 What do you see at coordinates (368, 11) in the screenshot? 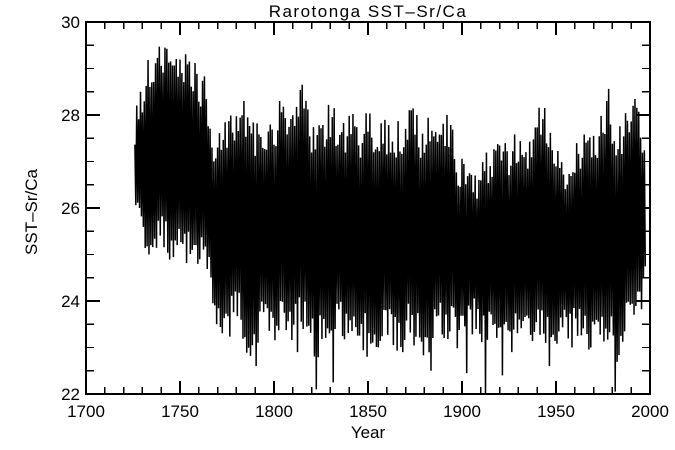
I see `chart-title: Rarotonga SST–Sr/Ca` at bounding box center [368, 11].